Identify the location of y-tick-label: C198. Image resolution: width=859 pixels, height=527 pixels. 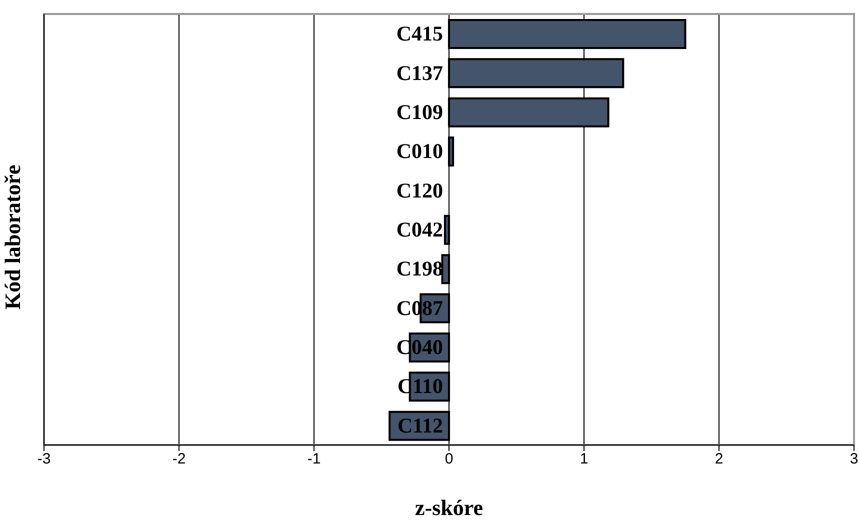
(419, 268).